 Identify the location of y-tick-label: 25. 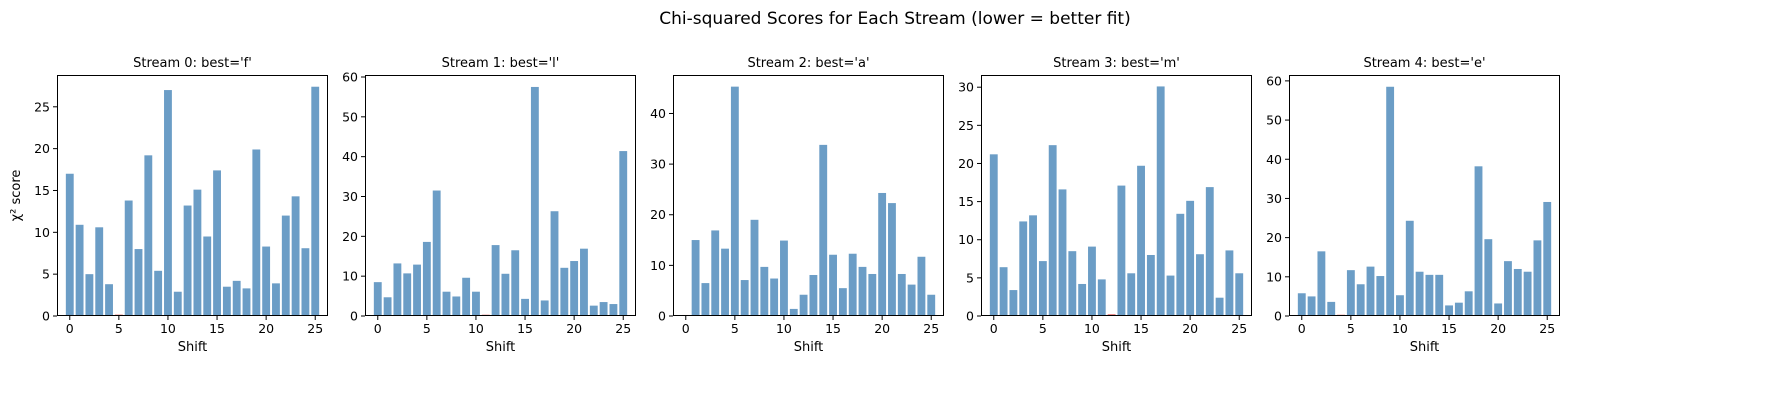
(966, 125).